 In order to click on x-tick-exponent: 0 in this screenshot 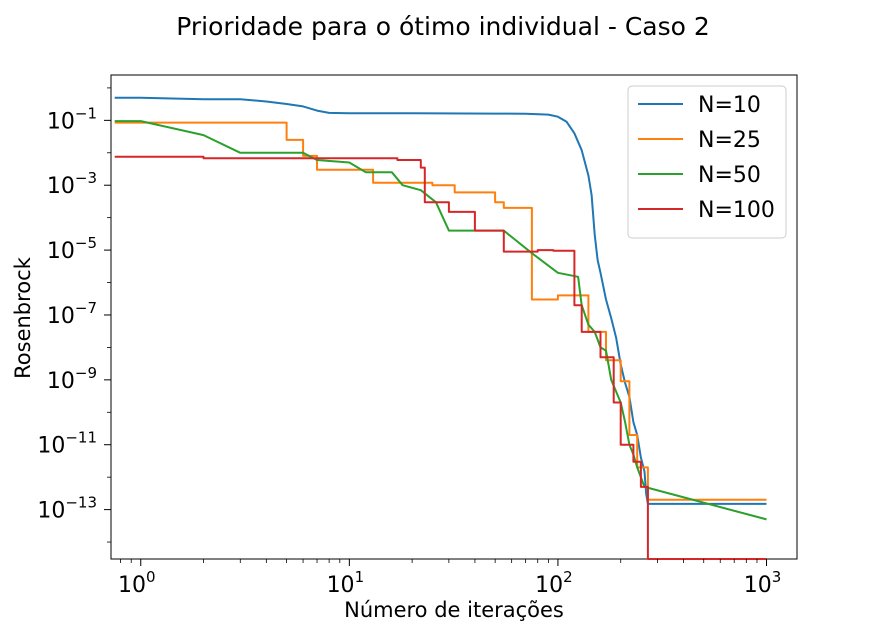, I will do `click(151, 577)`.